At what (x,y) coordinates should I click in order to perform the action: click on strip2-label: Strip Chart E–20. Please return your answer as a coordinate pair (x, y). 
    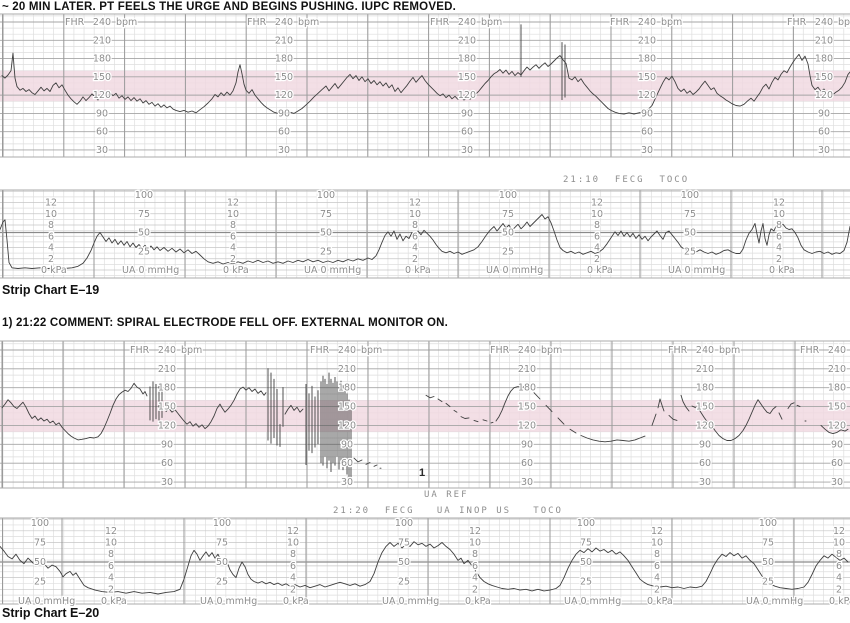
    Looking at the image, I should click on (51, 613).